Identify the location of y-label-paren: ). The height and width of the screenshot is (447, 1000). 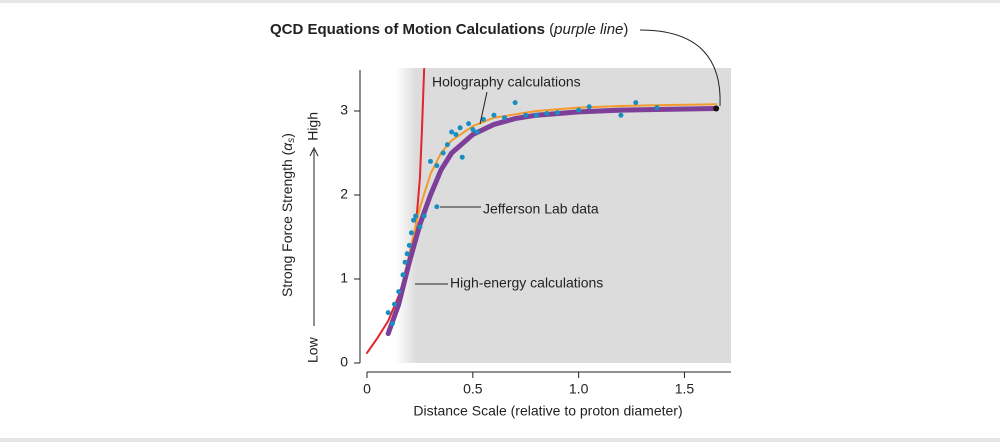
(287, 135).